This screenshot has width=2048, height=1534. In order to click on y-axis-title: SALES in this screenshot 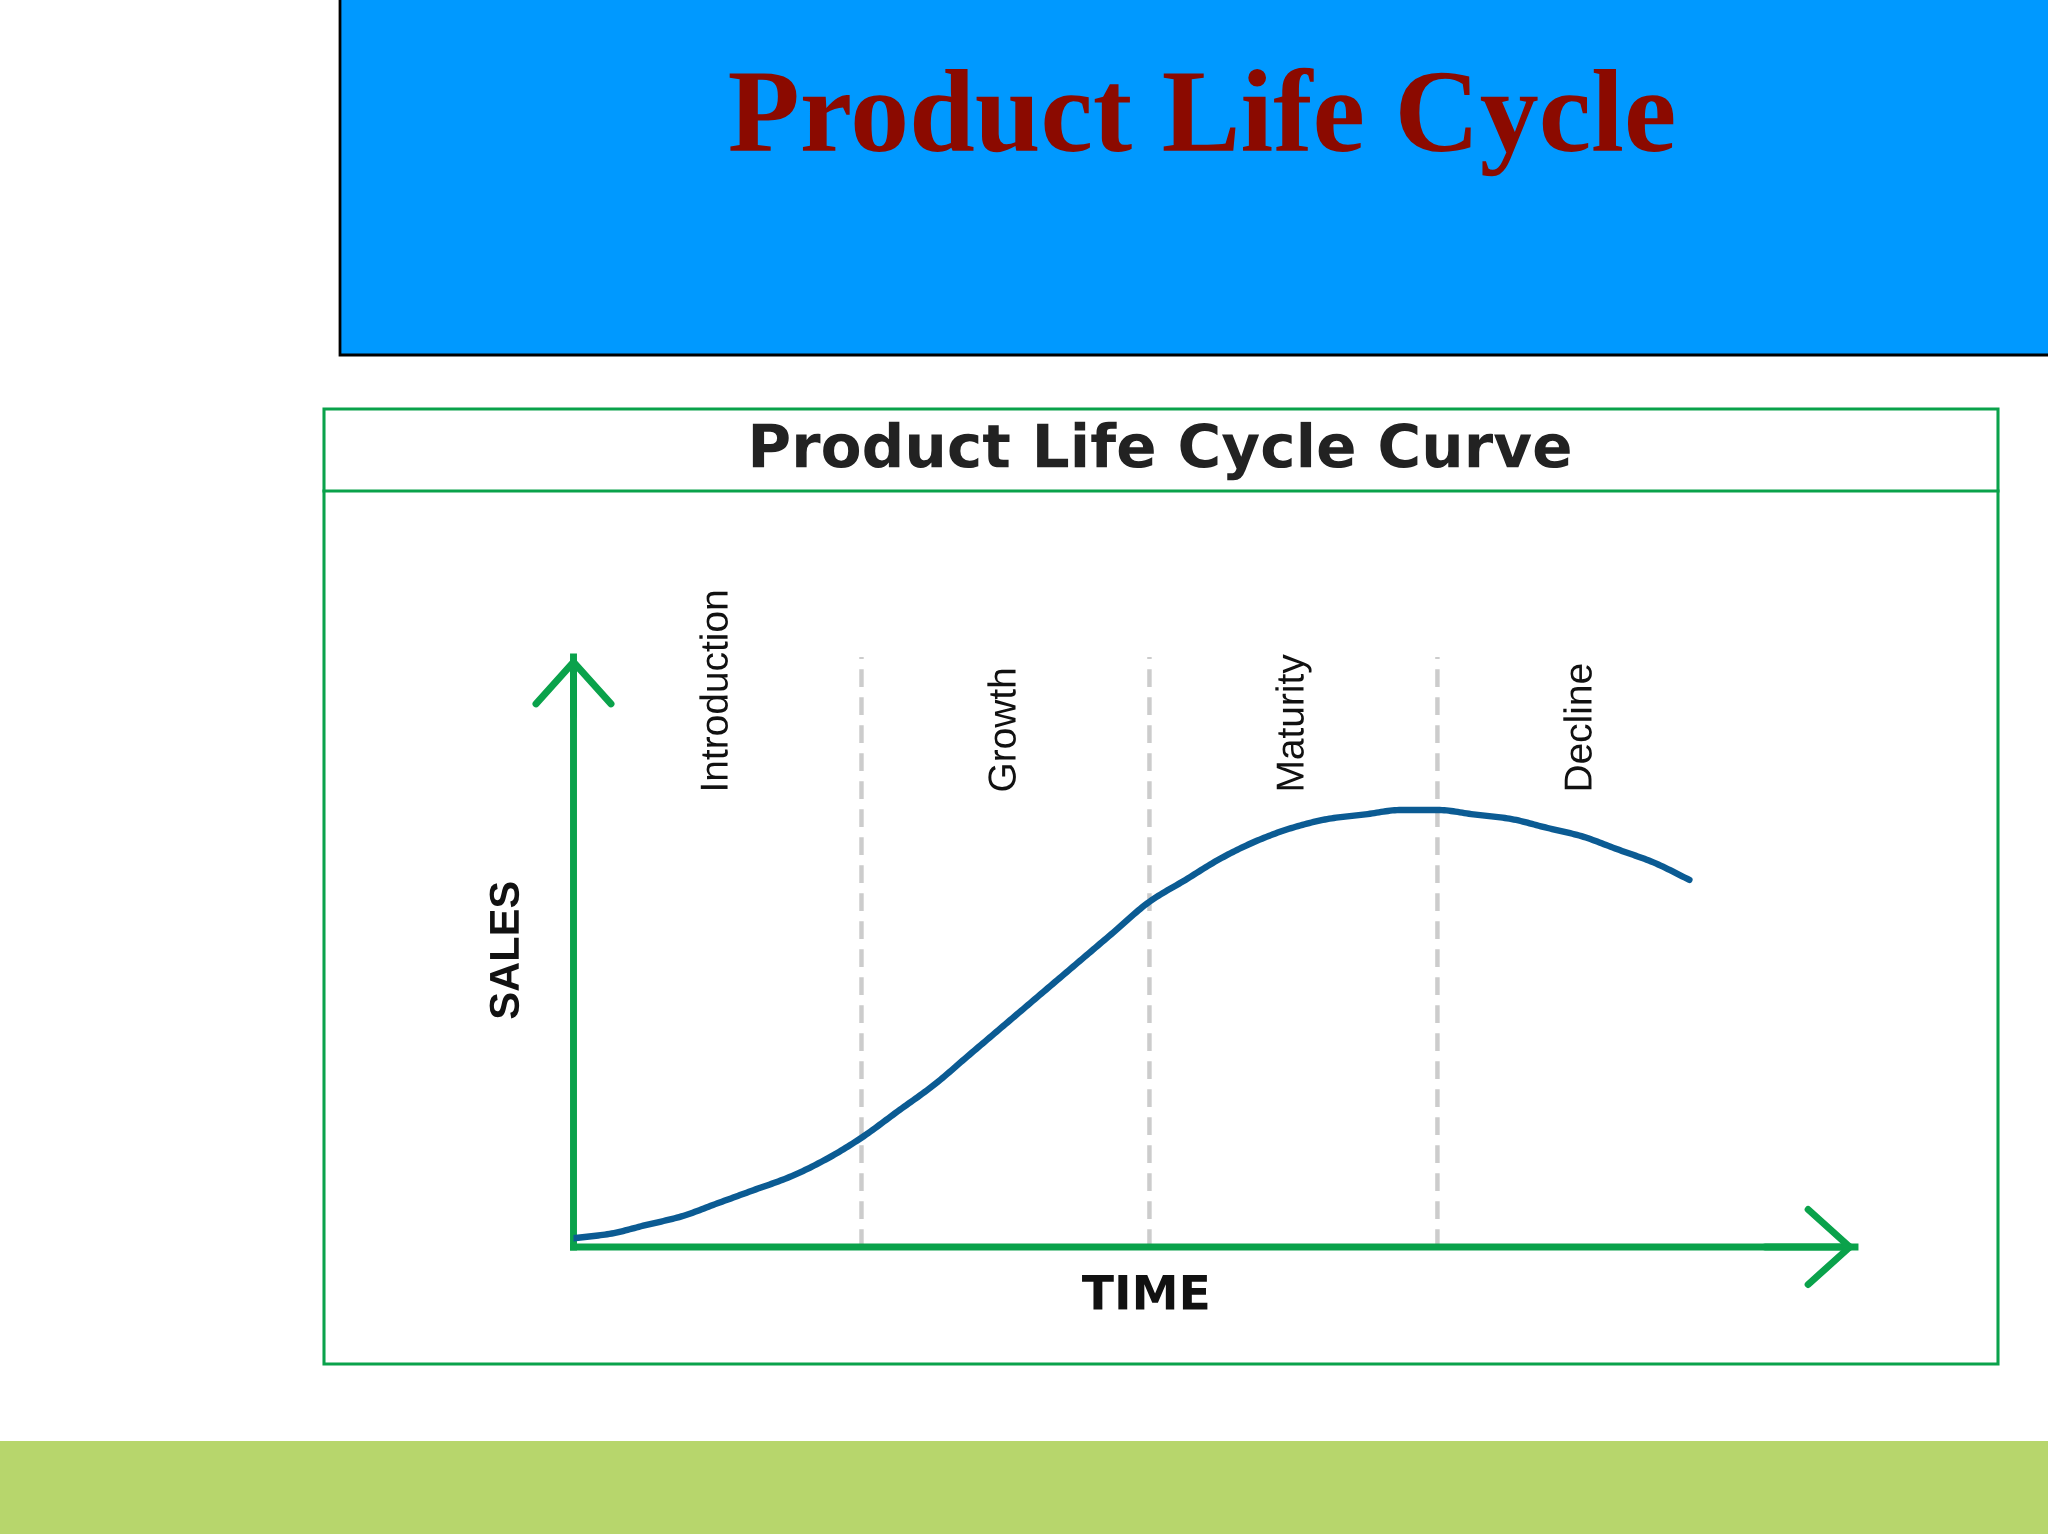, I will do `click(504, 950)`.